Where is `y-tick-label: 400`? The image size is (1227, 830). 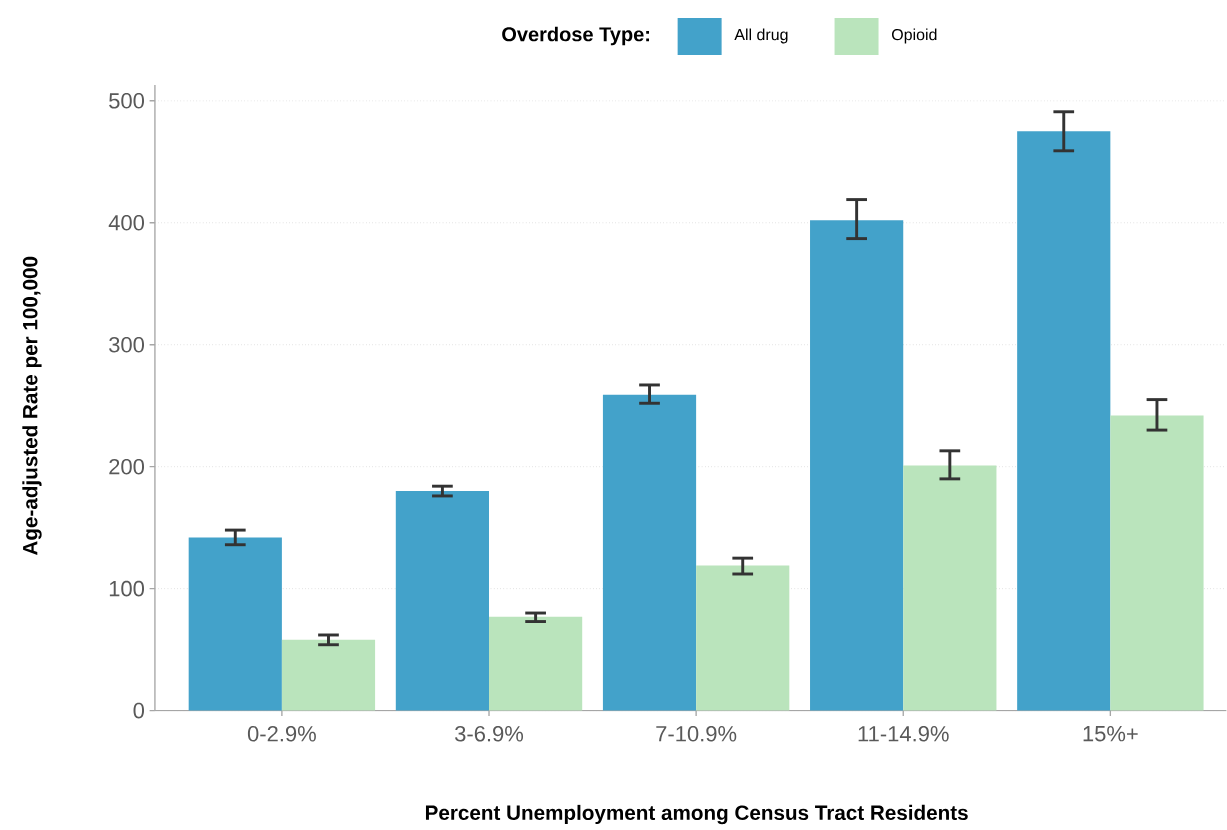 y-tick-label: 400 is located at coordinates (126, 223).